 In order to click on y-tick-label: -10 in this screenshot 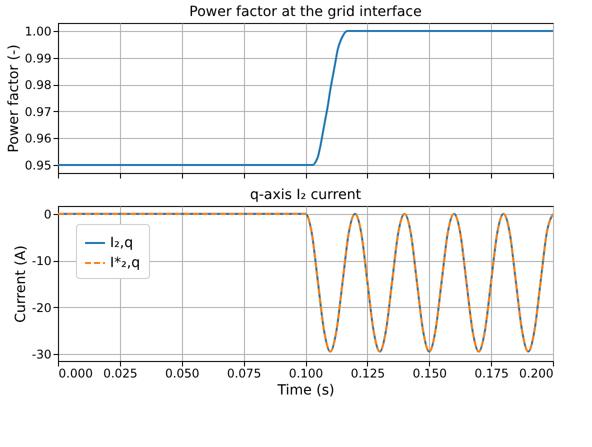, I will do `click(42, 261)`.